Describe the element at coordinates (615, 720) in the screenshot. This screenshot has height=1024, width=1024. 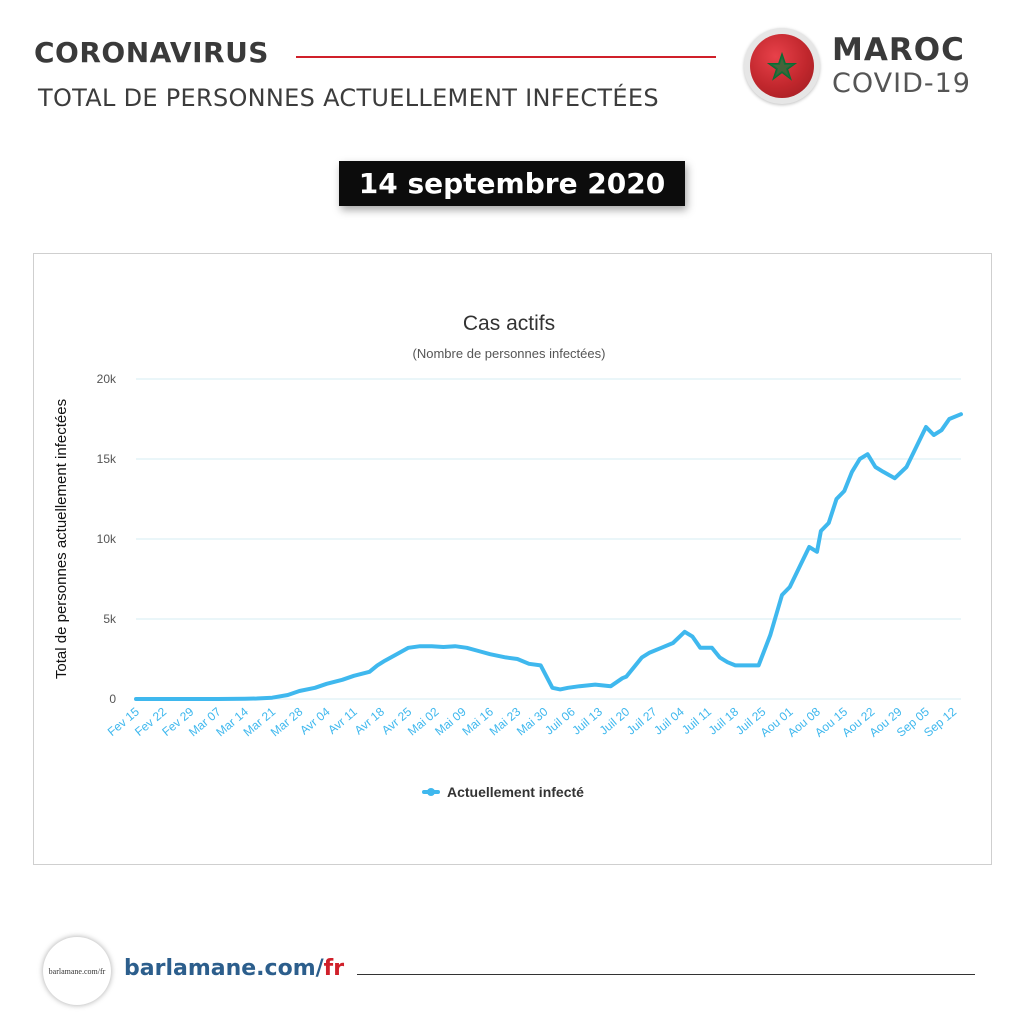
I see `x-tick-label: Juil 20` at that location.